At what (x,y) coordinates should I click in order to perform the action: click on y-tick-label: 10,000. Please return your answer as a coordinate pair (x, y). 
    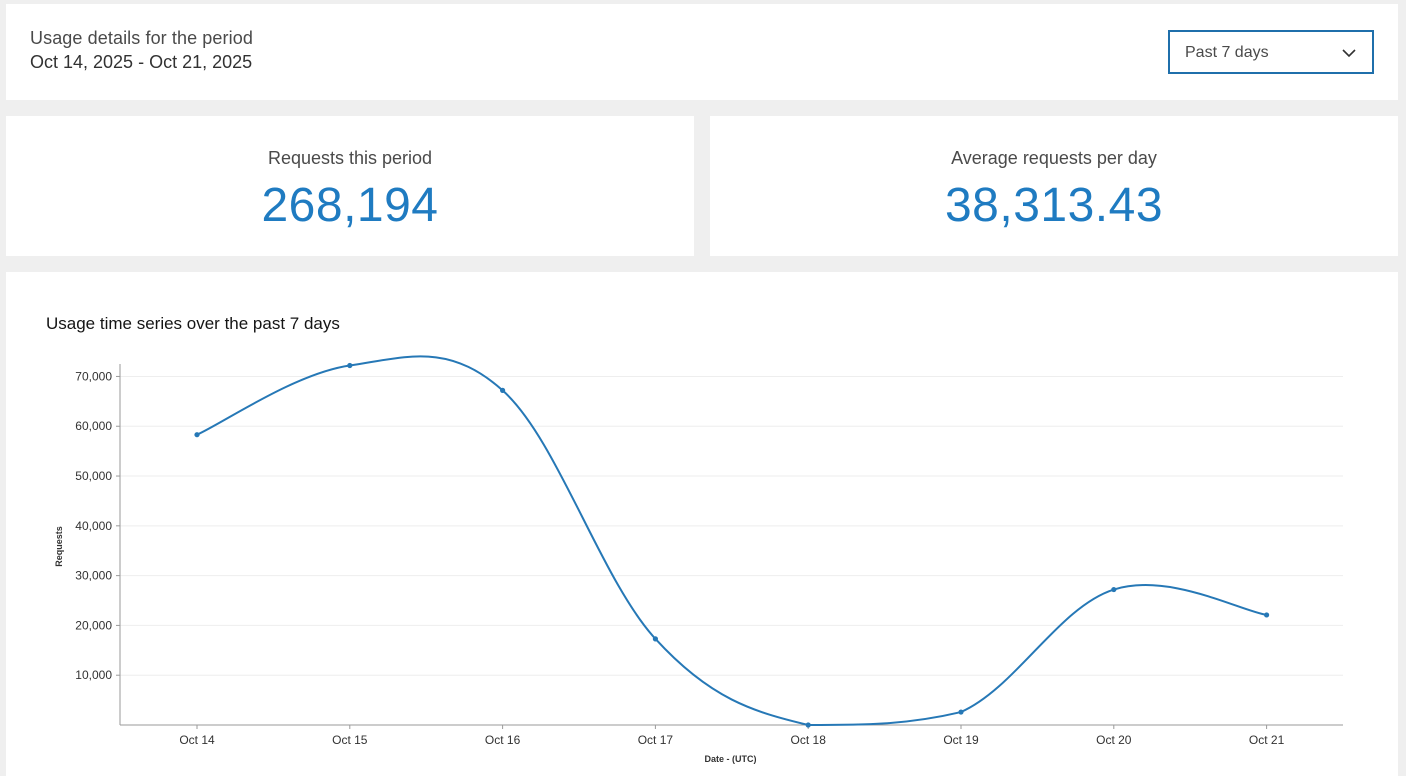
    Looking at the image, I should click on (93, 675).